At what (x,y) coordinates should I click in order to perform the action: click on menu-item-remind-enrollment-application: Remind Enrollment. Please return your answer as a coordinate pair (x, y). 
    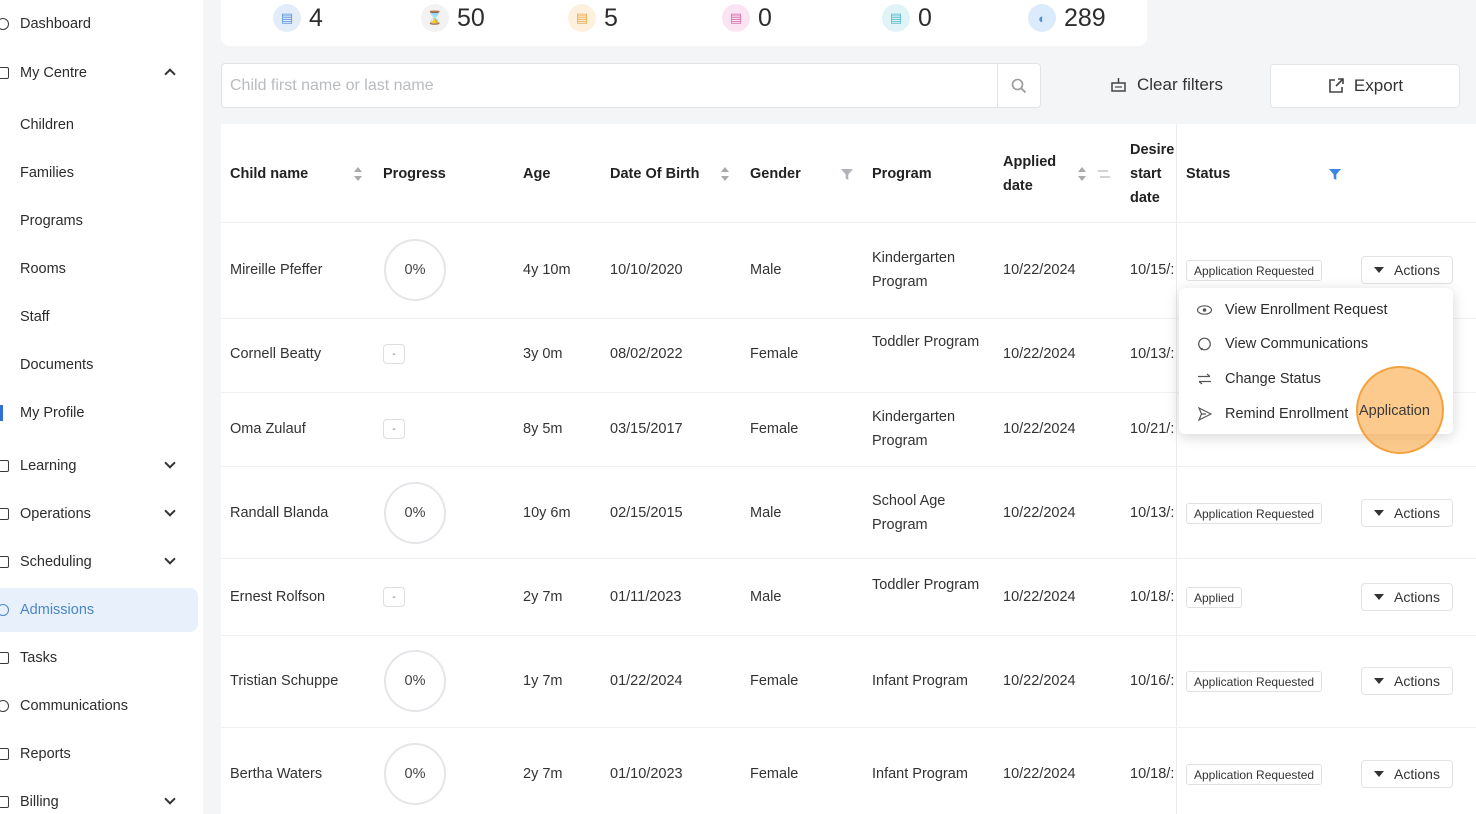
    Looking at the image, I should click on (1316, 414).